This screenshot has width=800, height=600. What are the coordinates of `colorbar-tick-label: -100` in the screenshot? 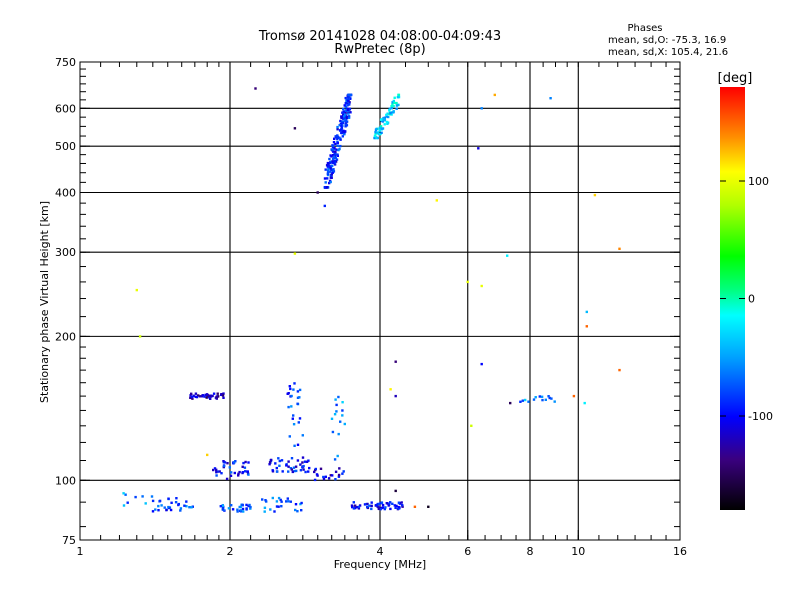 It's located at (760, 416).